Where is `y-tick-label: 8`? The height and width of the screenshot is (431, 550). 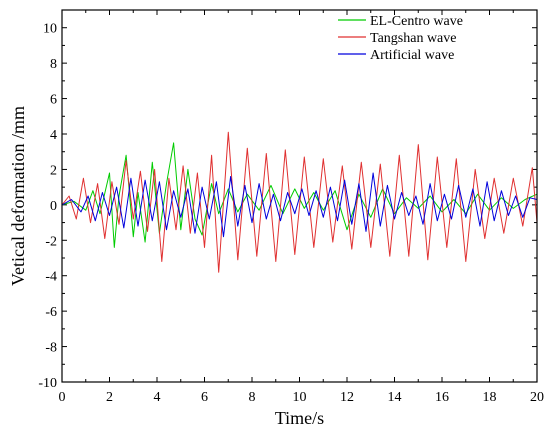 y-tick-label: 8 is located at coordinates (53, 64).